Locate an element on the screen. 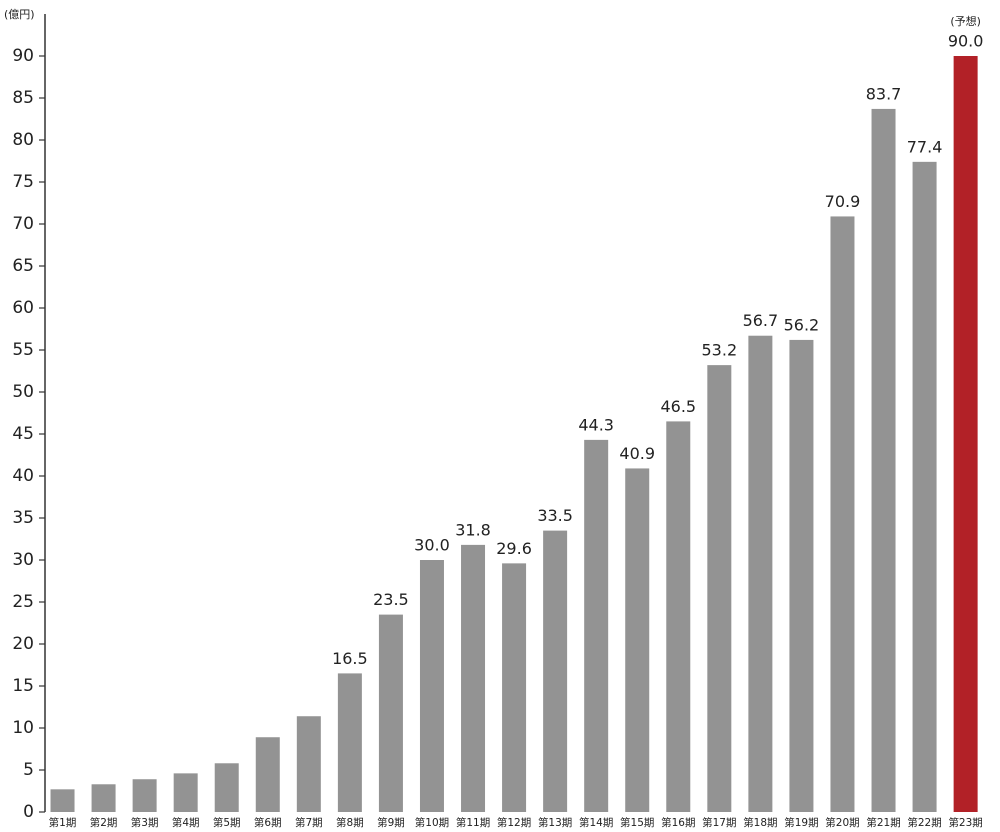 This screenshot has height=832, width=1000. x-tick-label: 第7期 is located at coordinates (309, 822).